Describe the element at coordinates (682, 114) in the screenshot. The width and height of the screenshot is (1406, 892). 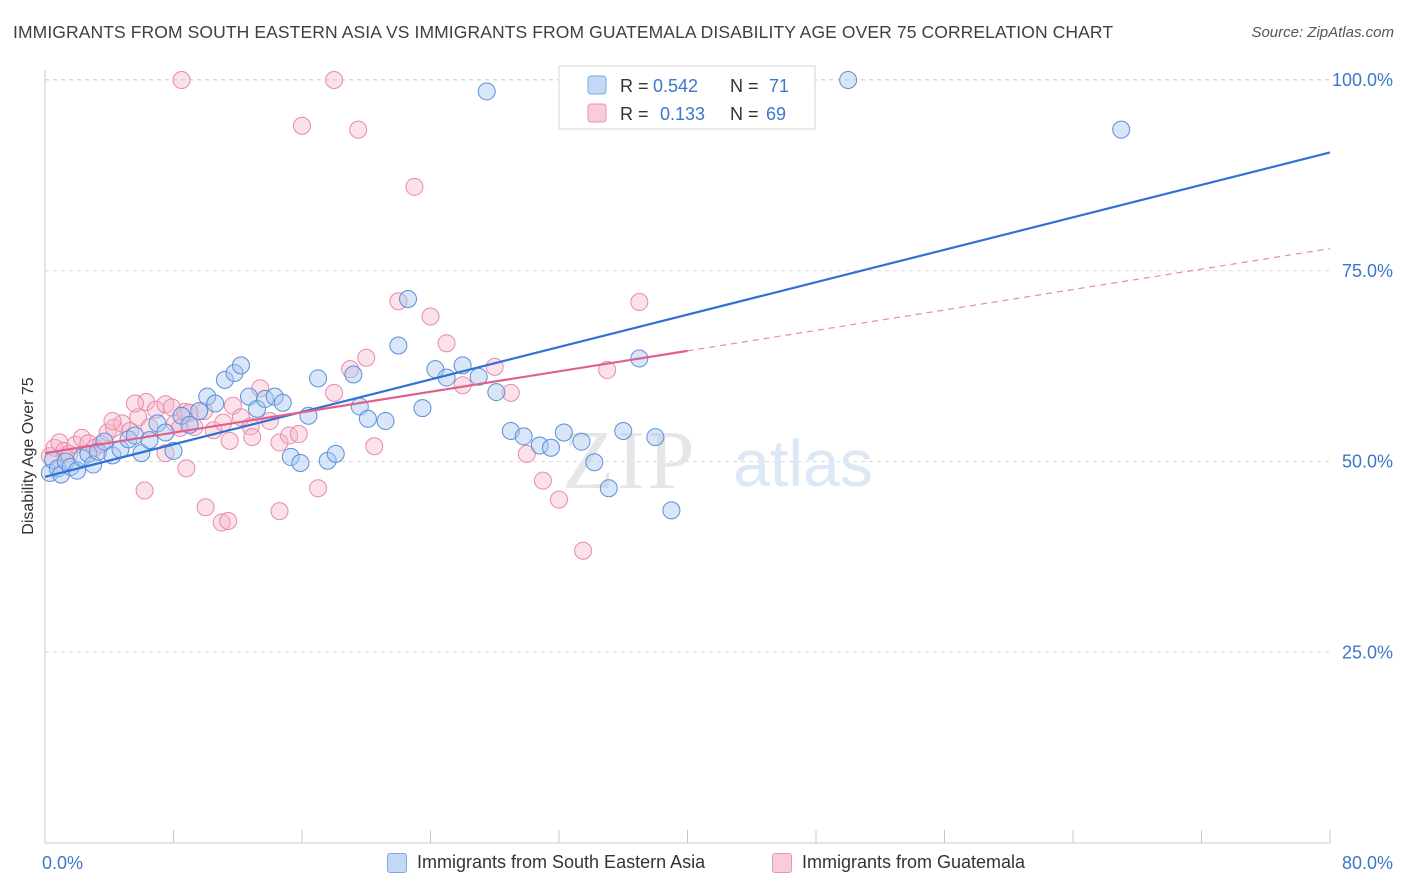
I see `legend-r-value: 0.133` at that location.